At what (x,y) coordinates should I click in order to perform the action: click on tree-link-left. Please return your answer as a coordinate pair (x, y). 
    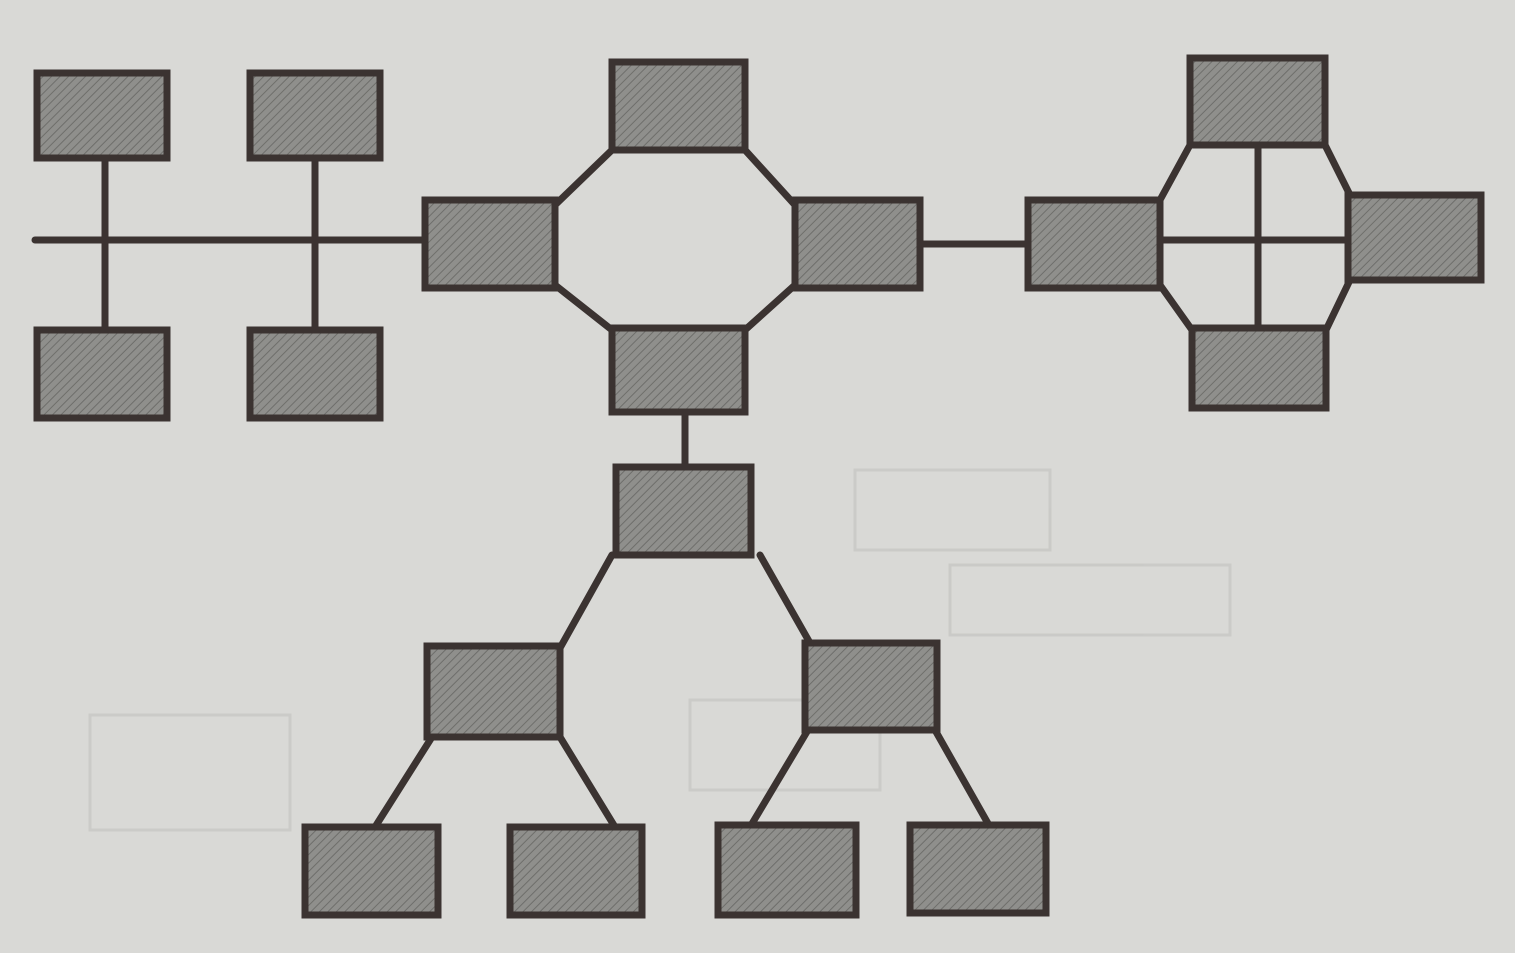
    Looking at the image, I should click on (586, 601).